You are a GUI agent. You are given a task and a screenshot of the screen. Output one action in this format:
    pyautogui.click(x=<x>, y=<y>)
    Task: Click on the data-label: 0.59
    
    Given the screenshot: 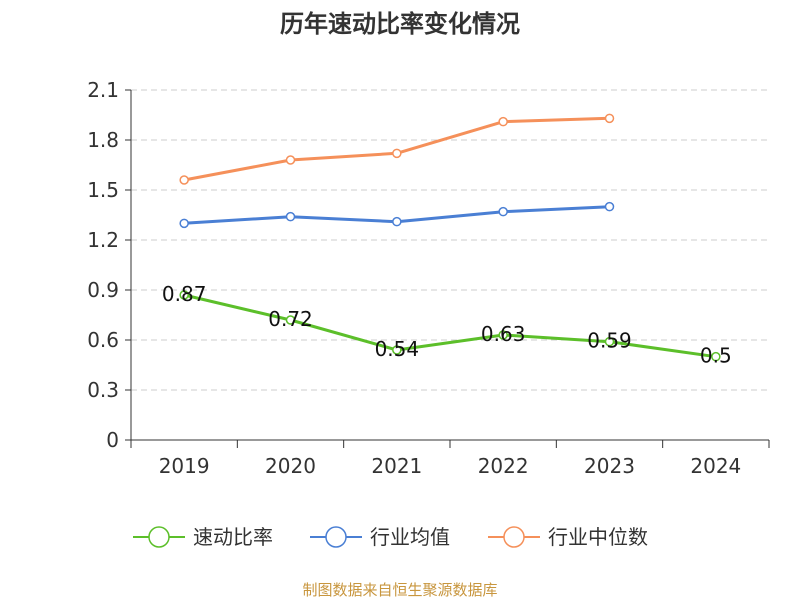 What is the action you would take?
    pyautogui.click(x=609, y=341)
    